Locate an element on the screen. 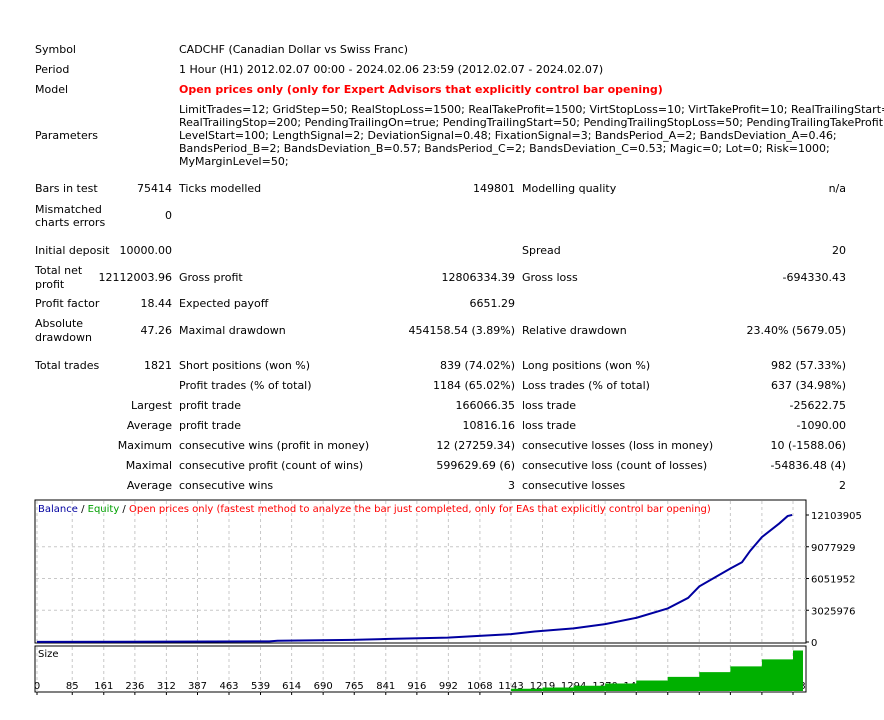 The width and height of the screenshot is (884, 720). stat-long-label: Long positions (won %) is located at coordinates (586, 365).